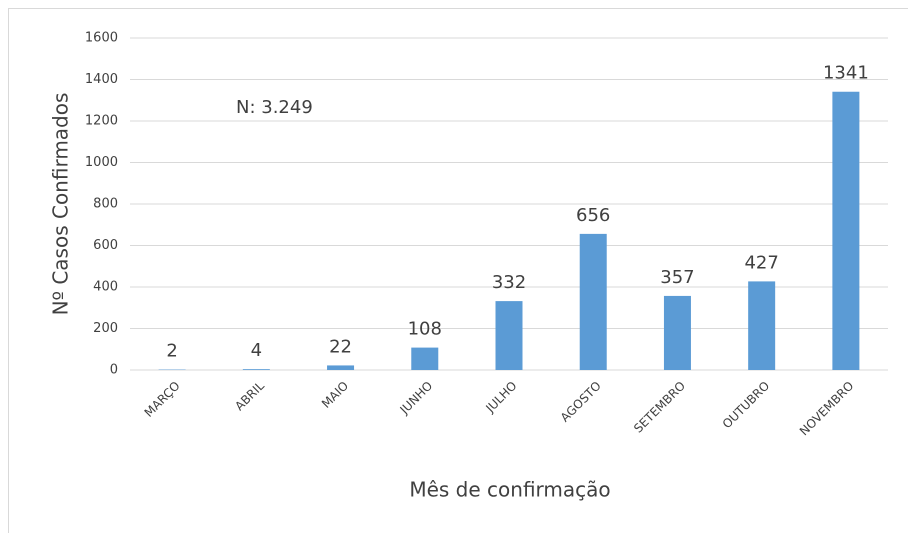 This screenshot has height=533, width=908. What do you see at coordinates (105, 245) in the screenshot?
I see `y-tick-label: 600` at bounding box center [105, 245].